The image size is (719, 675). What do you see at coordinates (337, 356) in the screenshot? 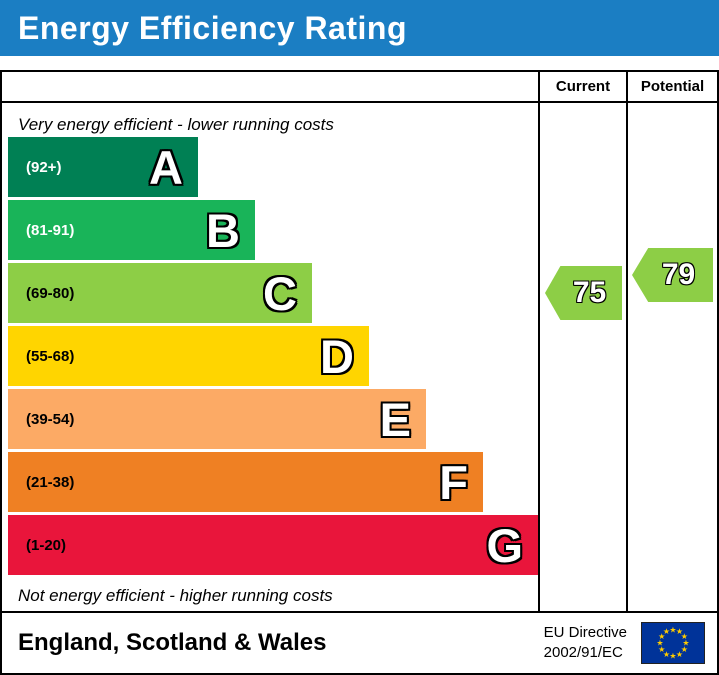
I see `band-d-letter: D` at bounding box center [337, 356].